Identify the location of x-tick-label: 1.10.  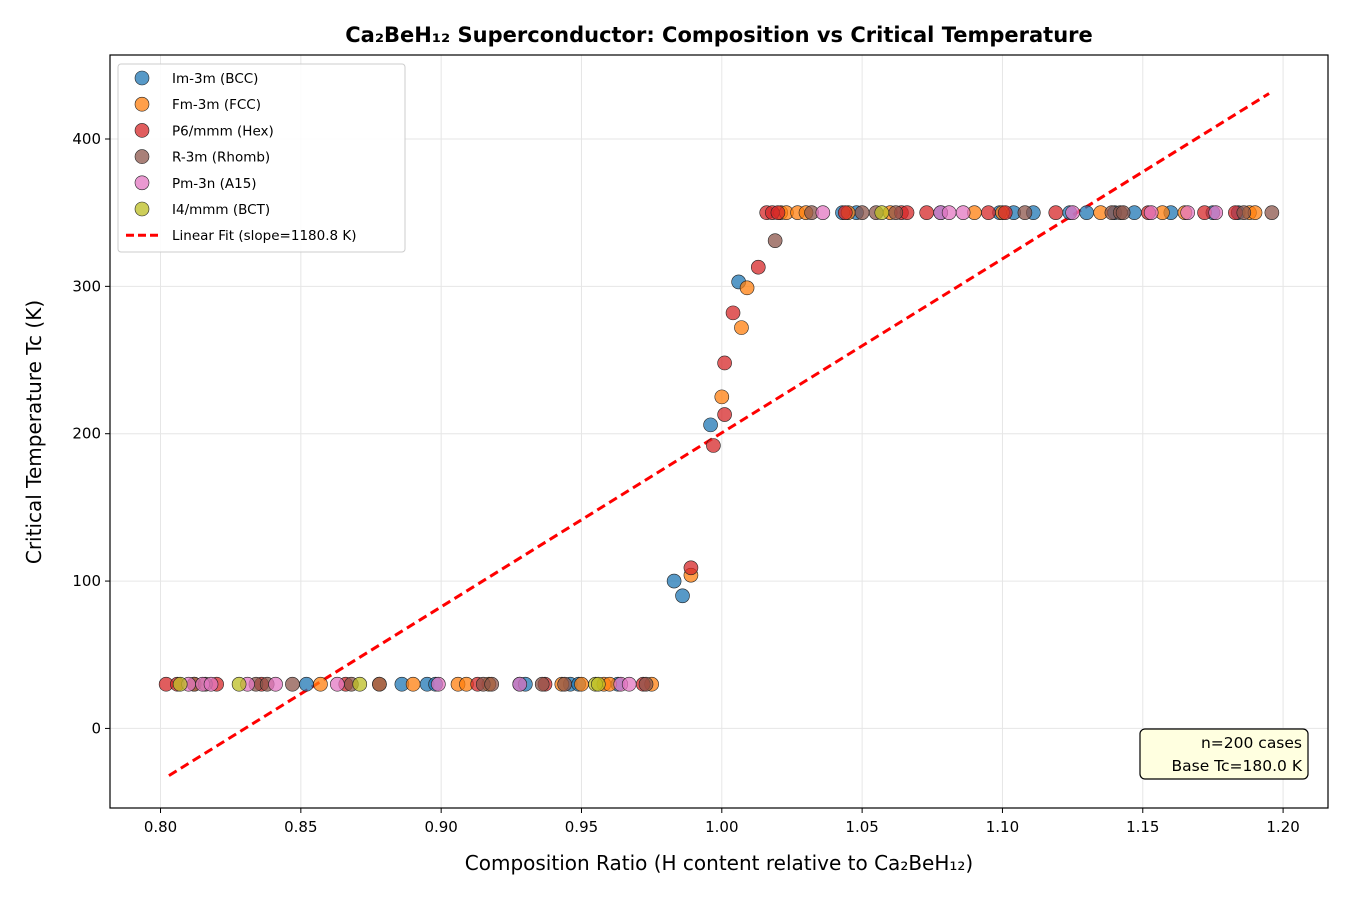
(1002, 827).